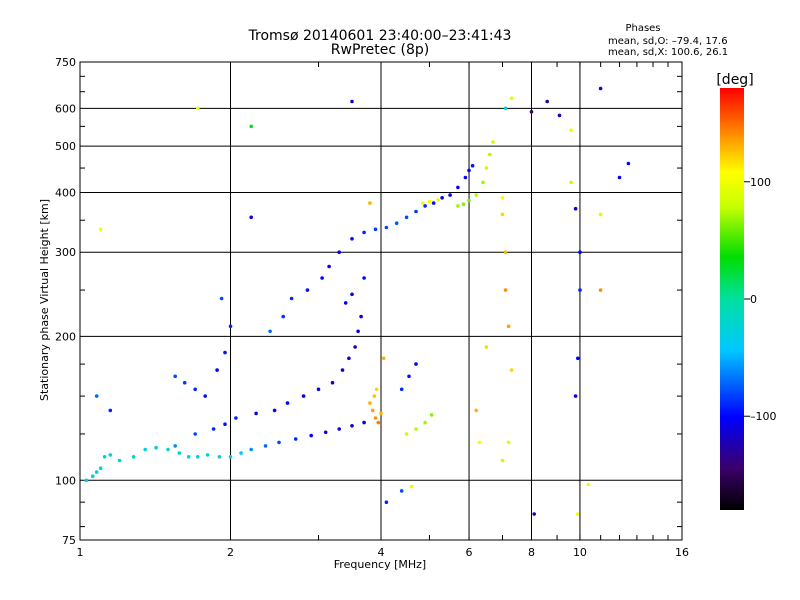  Describe the element at coordinates (668, 41) in the screenshot. I see `phase-o-stats: mean, sd,O: –79.4, 17.6` at that location.